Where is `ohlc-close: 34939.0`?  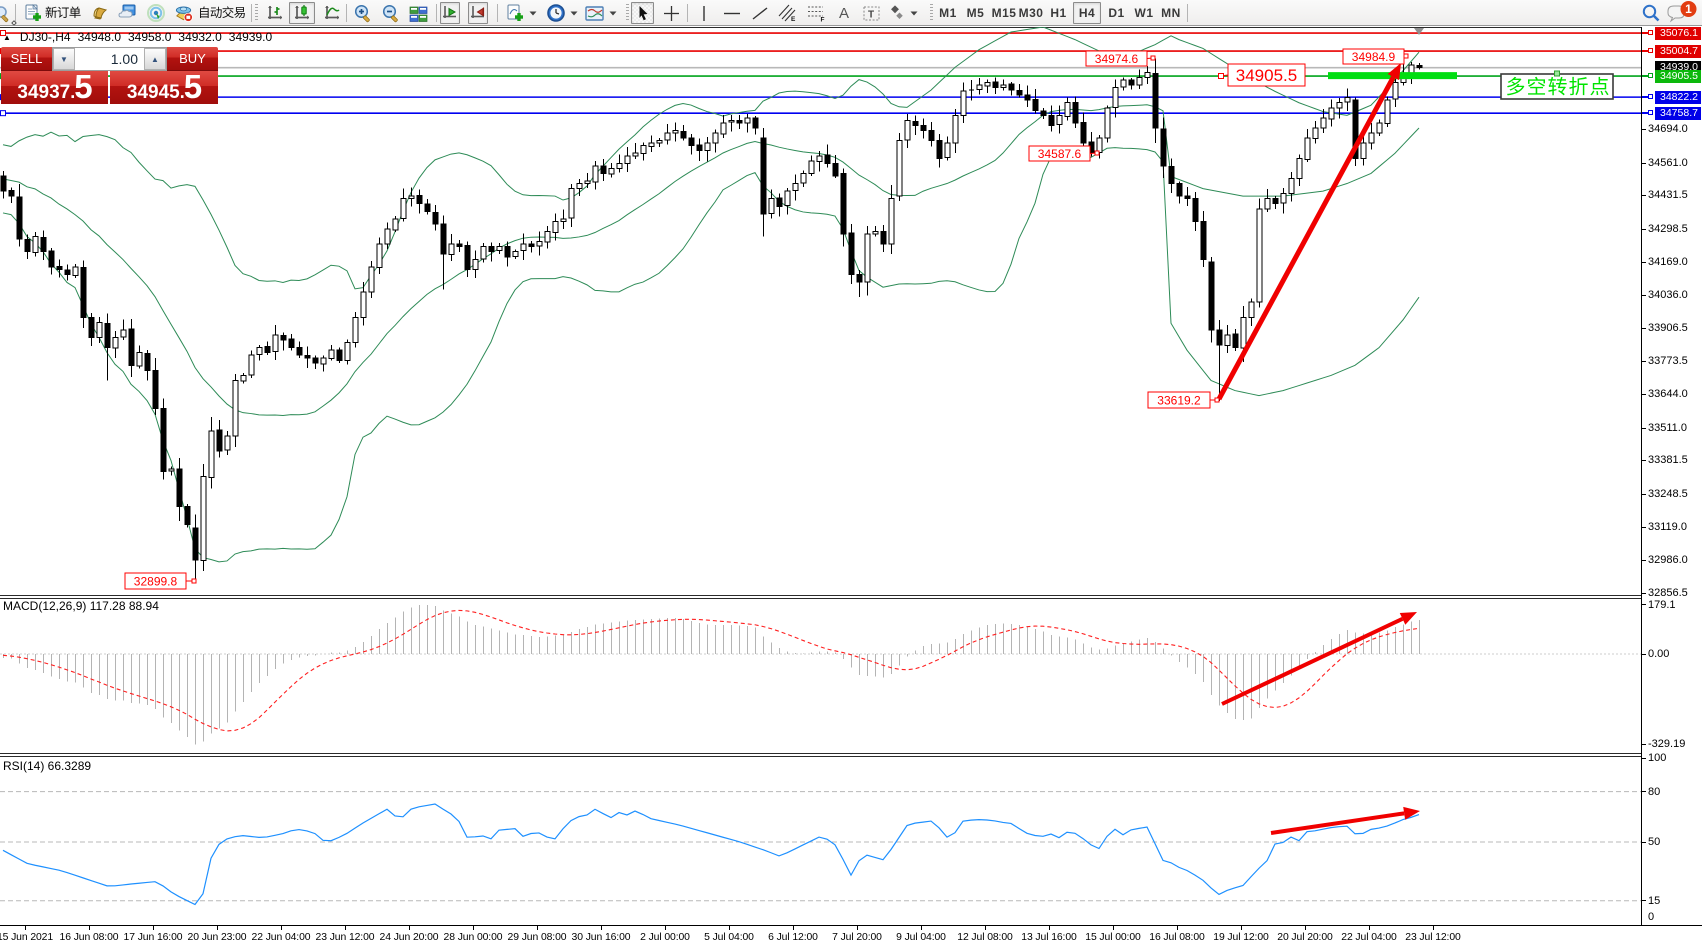 ohlc-close: 34939.0 is located at coordinates (250, 37).